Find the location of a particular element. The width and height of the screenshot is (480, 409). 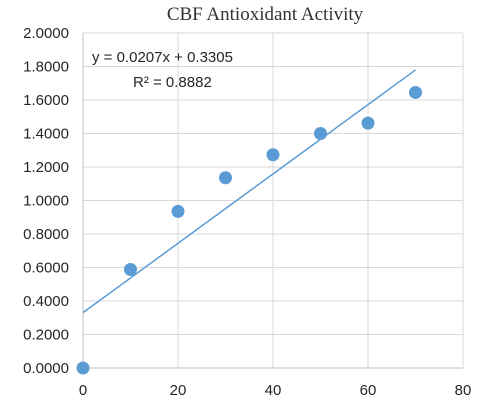

chart-title: CBF Antioxidant Activity is located at coordinates (265, 14).